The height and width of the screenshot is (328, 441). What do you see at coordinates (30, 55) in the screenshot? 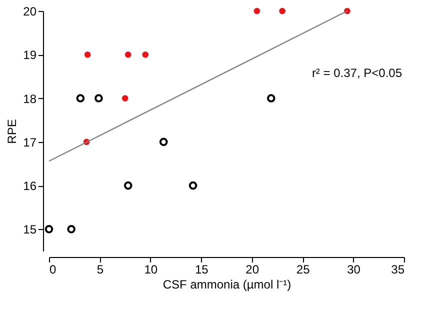
I see `y-tick-label: 19` at bounding box center [30, 55].